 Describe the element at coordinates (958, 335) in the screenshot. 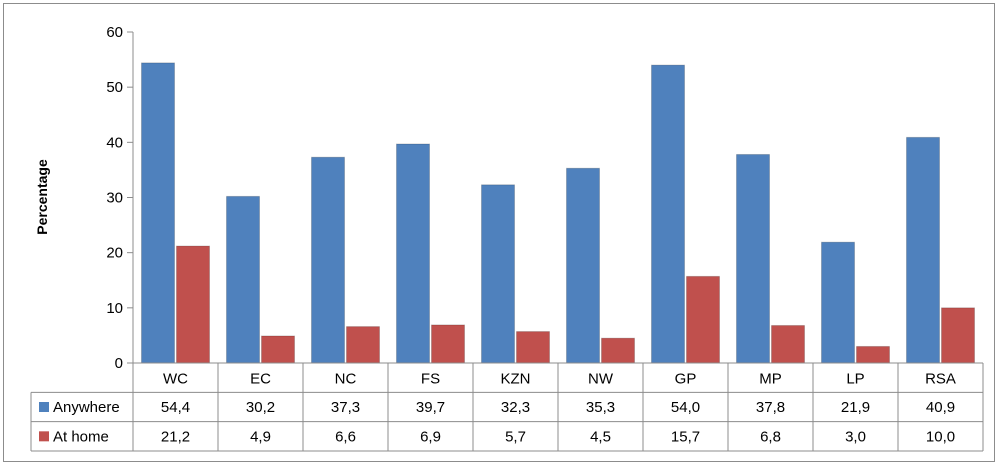

I see `bar-at-home-rsa` at that location.